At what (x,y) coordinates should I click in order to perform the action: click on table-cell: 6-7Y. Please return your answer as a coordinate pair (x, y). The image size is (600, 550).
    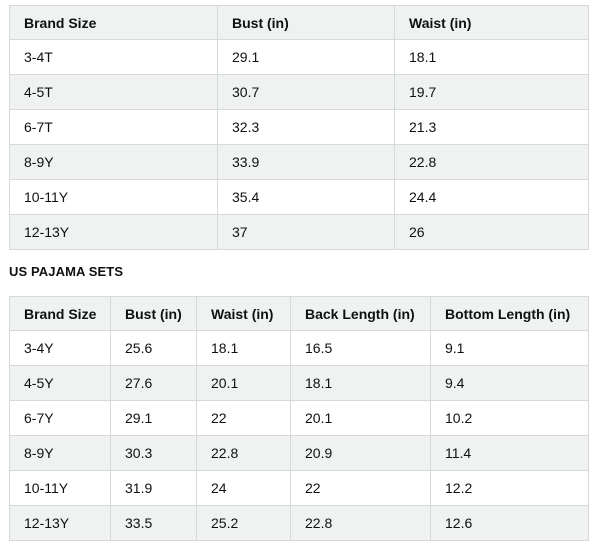
    Looking at the image, I should click on (60, 418).